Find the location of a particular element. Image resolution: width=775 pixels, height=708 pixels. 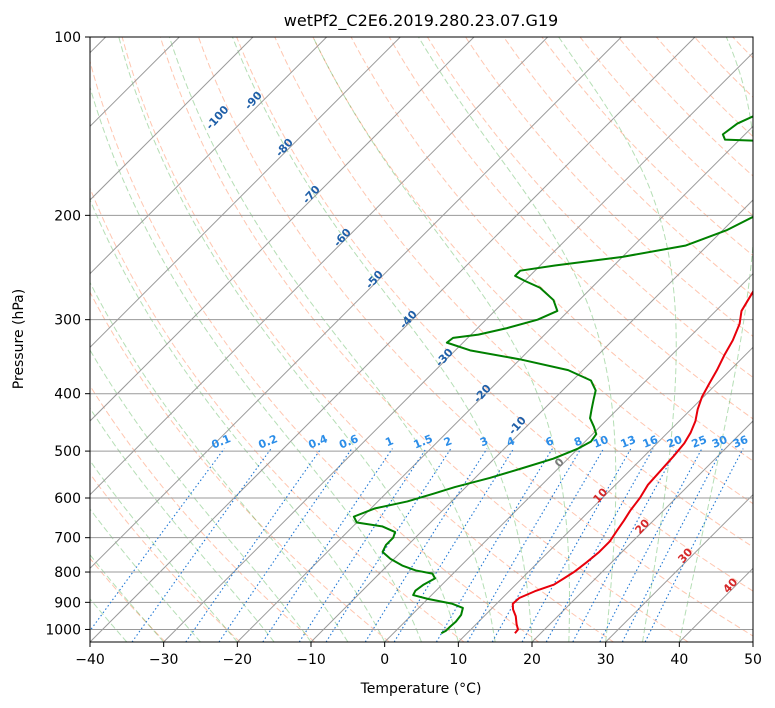

mixing-ratio-label: 1 is located at coordinates (389, 441).